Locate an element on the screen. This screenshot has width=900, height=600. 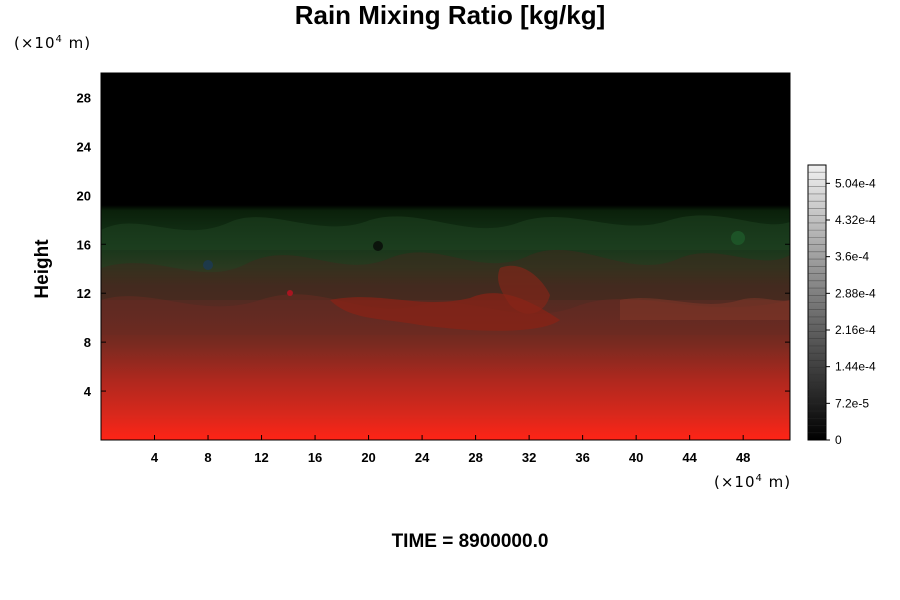
y-tick-label: 28 is located at coordinates (84, 97).